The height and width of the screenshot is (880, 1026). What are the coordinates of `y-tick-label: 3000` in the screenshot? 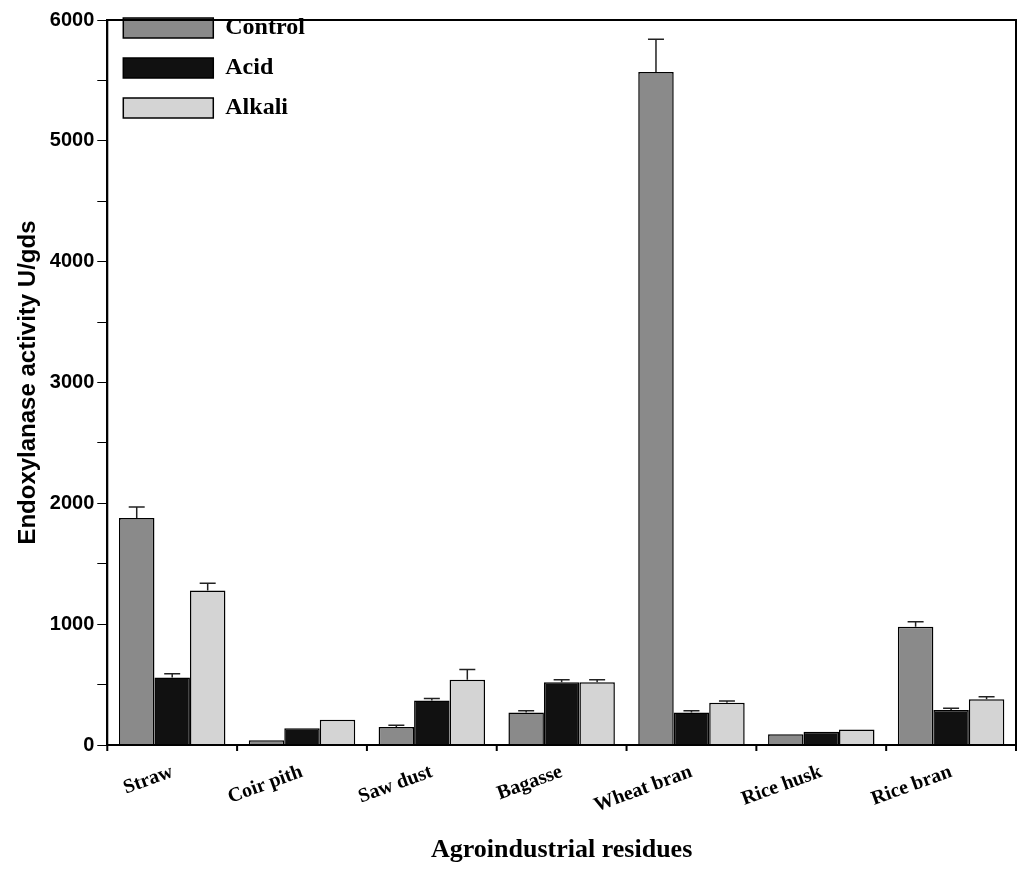 It's located at (72, 381).